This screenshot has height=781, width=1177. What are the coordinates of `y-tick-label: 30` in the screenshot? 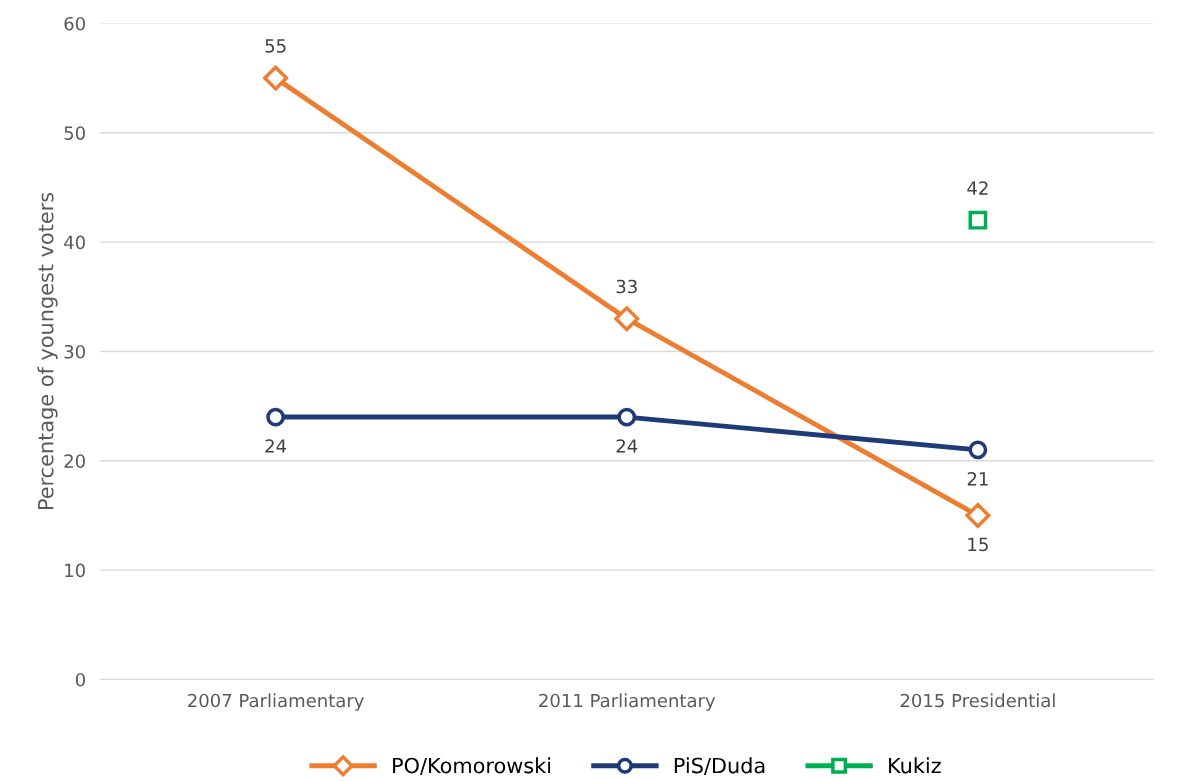 It's located at (74, 351).